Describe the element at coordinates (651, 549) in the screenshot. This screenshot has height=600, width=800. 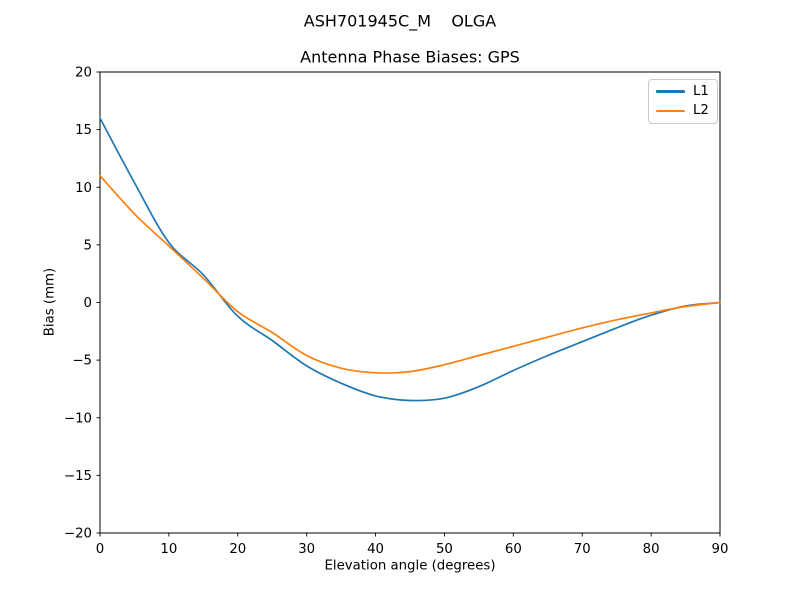
I see `x-tick-label: 80` at that location.